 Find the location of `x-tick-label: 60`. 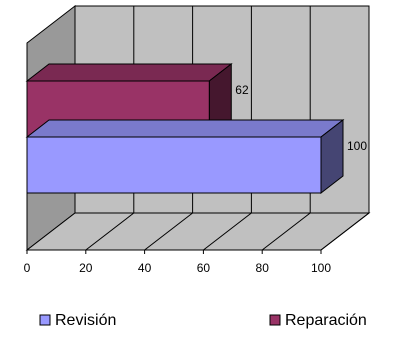

x-tick-label: 60 is located at coordinates (204, 268).